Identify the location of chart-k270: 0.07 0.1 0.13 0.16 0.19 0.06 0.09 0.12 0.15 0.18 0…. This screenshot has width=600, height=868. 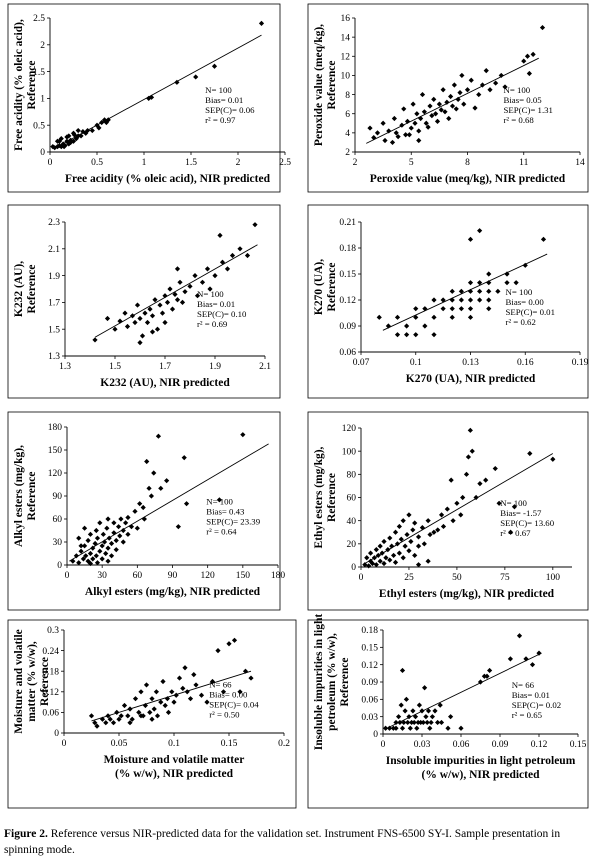
(448, 301).